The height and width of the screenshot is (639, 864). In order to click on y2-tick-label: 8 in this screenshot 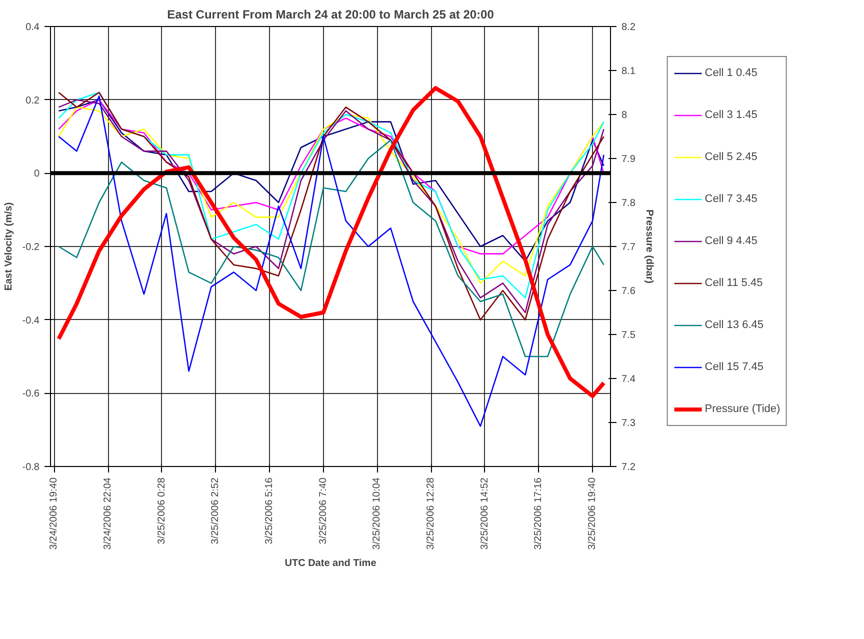, I will do `click(625, 115)`.